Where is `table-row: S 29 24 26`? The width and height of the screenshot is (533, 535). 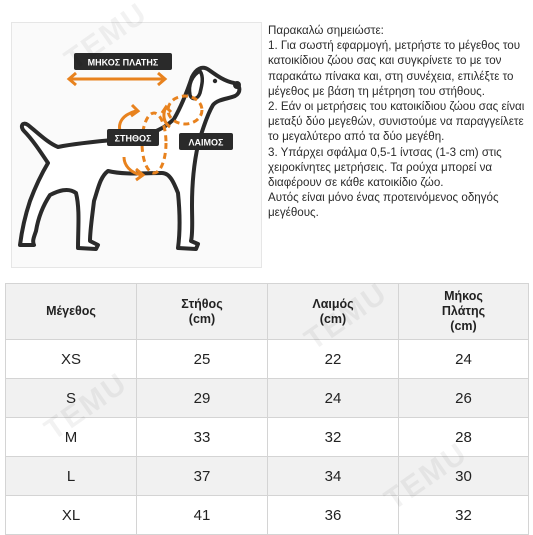 table-row: S 29 24 26 is located at coordinates (267, 398).